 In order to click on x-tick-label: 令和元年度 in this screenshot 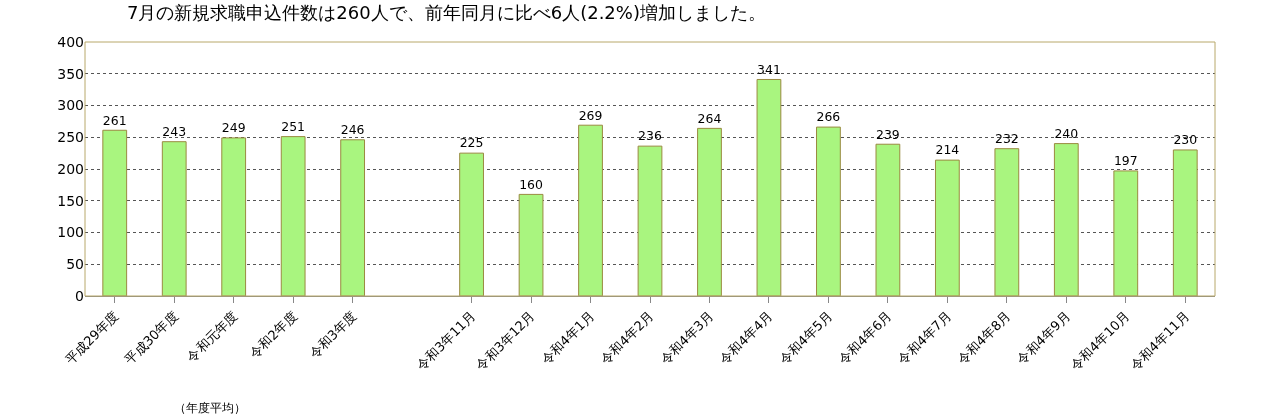, I will do `click(212, 336)`.